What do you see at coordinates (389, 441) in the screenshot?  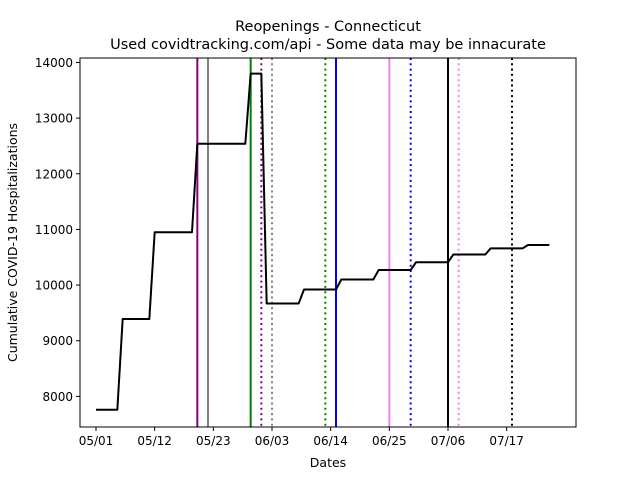 I see `x-tick-label: 06/25` at bounding box center [389, 441].